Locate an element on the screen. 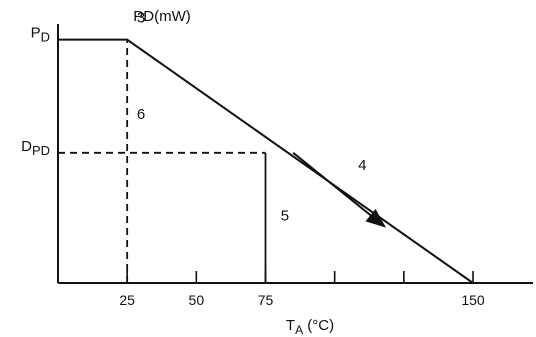 This screenshot has width=536, height=337. y-level-label-sub: PD is located at coordinates (41, 150).